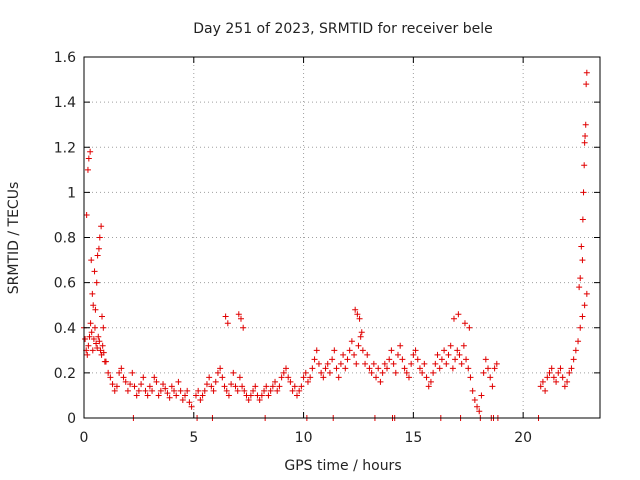  I want to click on x-axis-label: GPS time / hours, so click(342, 466).